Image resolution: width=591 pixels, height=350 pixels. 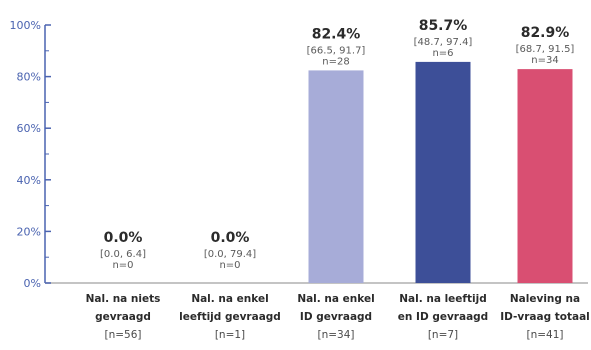 What do you see at coordinates (32, 283) in the screenshot?
I see `y-tick-label: 0%` at bounding box center [32, 283].